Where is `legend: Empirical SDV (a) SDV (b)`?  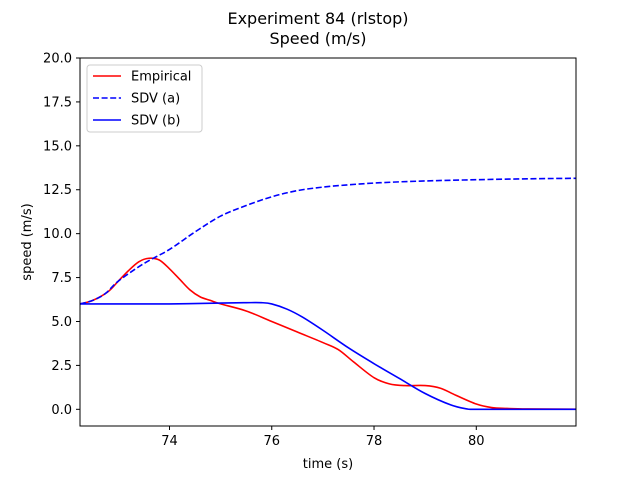 legend: Empirical SDV (a) SDV (b) is located at coordinates (144, 98).